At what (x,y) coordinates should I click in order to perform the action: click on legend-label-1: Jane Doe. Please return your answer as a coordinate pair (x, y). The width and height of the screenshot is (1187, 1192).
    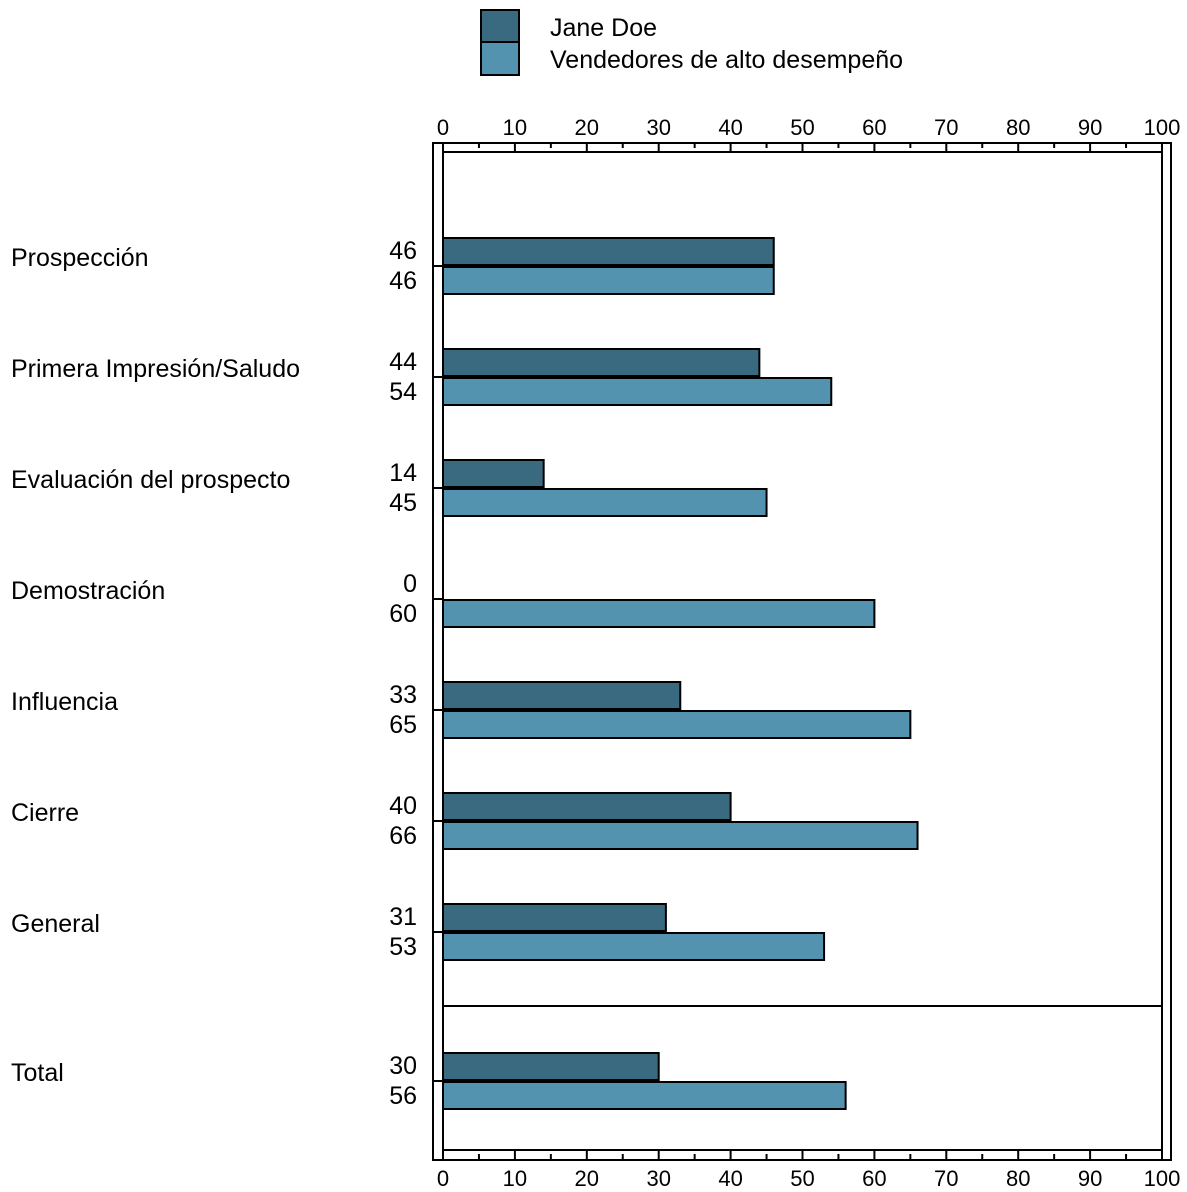
    Looking at the image, I should click on (603, 28).